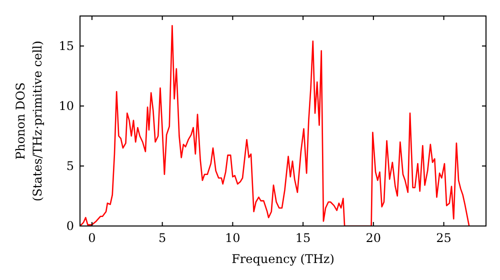 The height and width of the screenshot is (280, 500). What do you see at coordinates (70, 166) in the screenshot?
I see `y-tick-label: 5` at bounding box center [70, 166].